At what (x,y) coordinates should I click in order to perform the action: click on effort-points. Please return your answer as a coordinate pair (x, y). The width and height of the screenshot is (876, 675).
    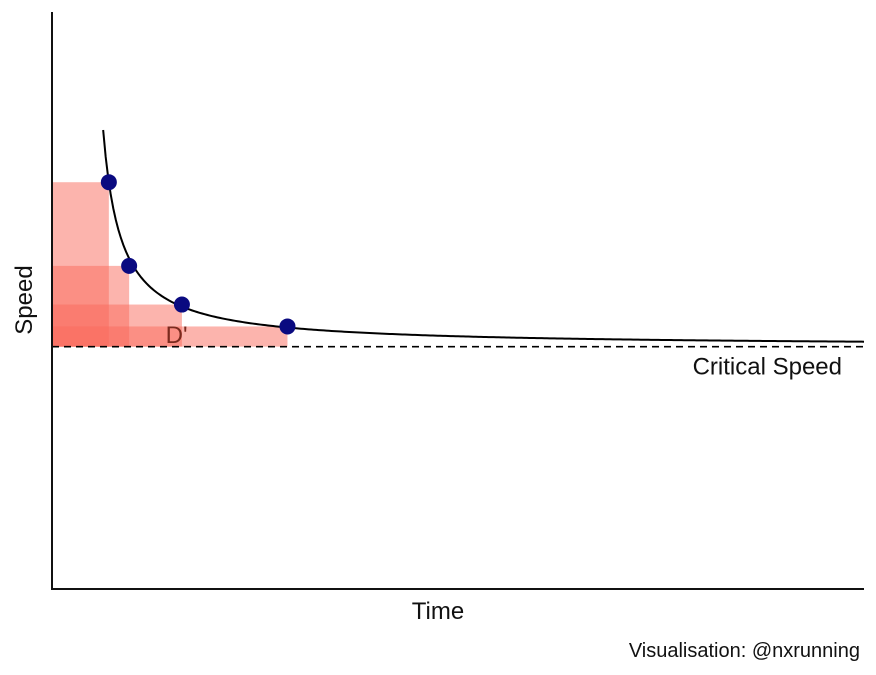
    Looking at the image, I should click on (198, 254).